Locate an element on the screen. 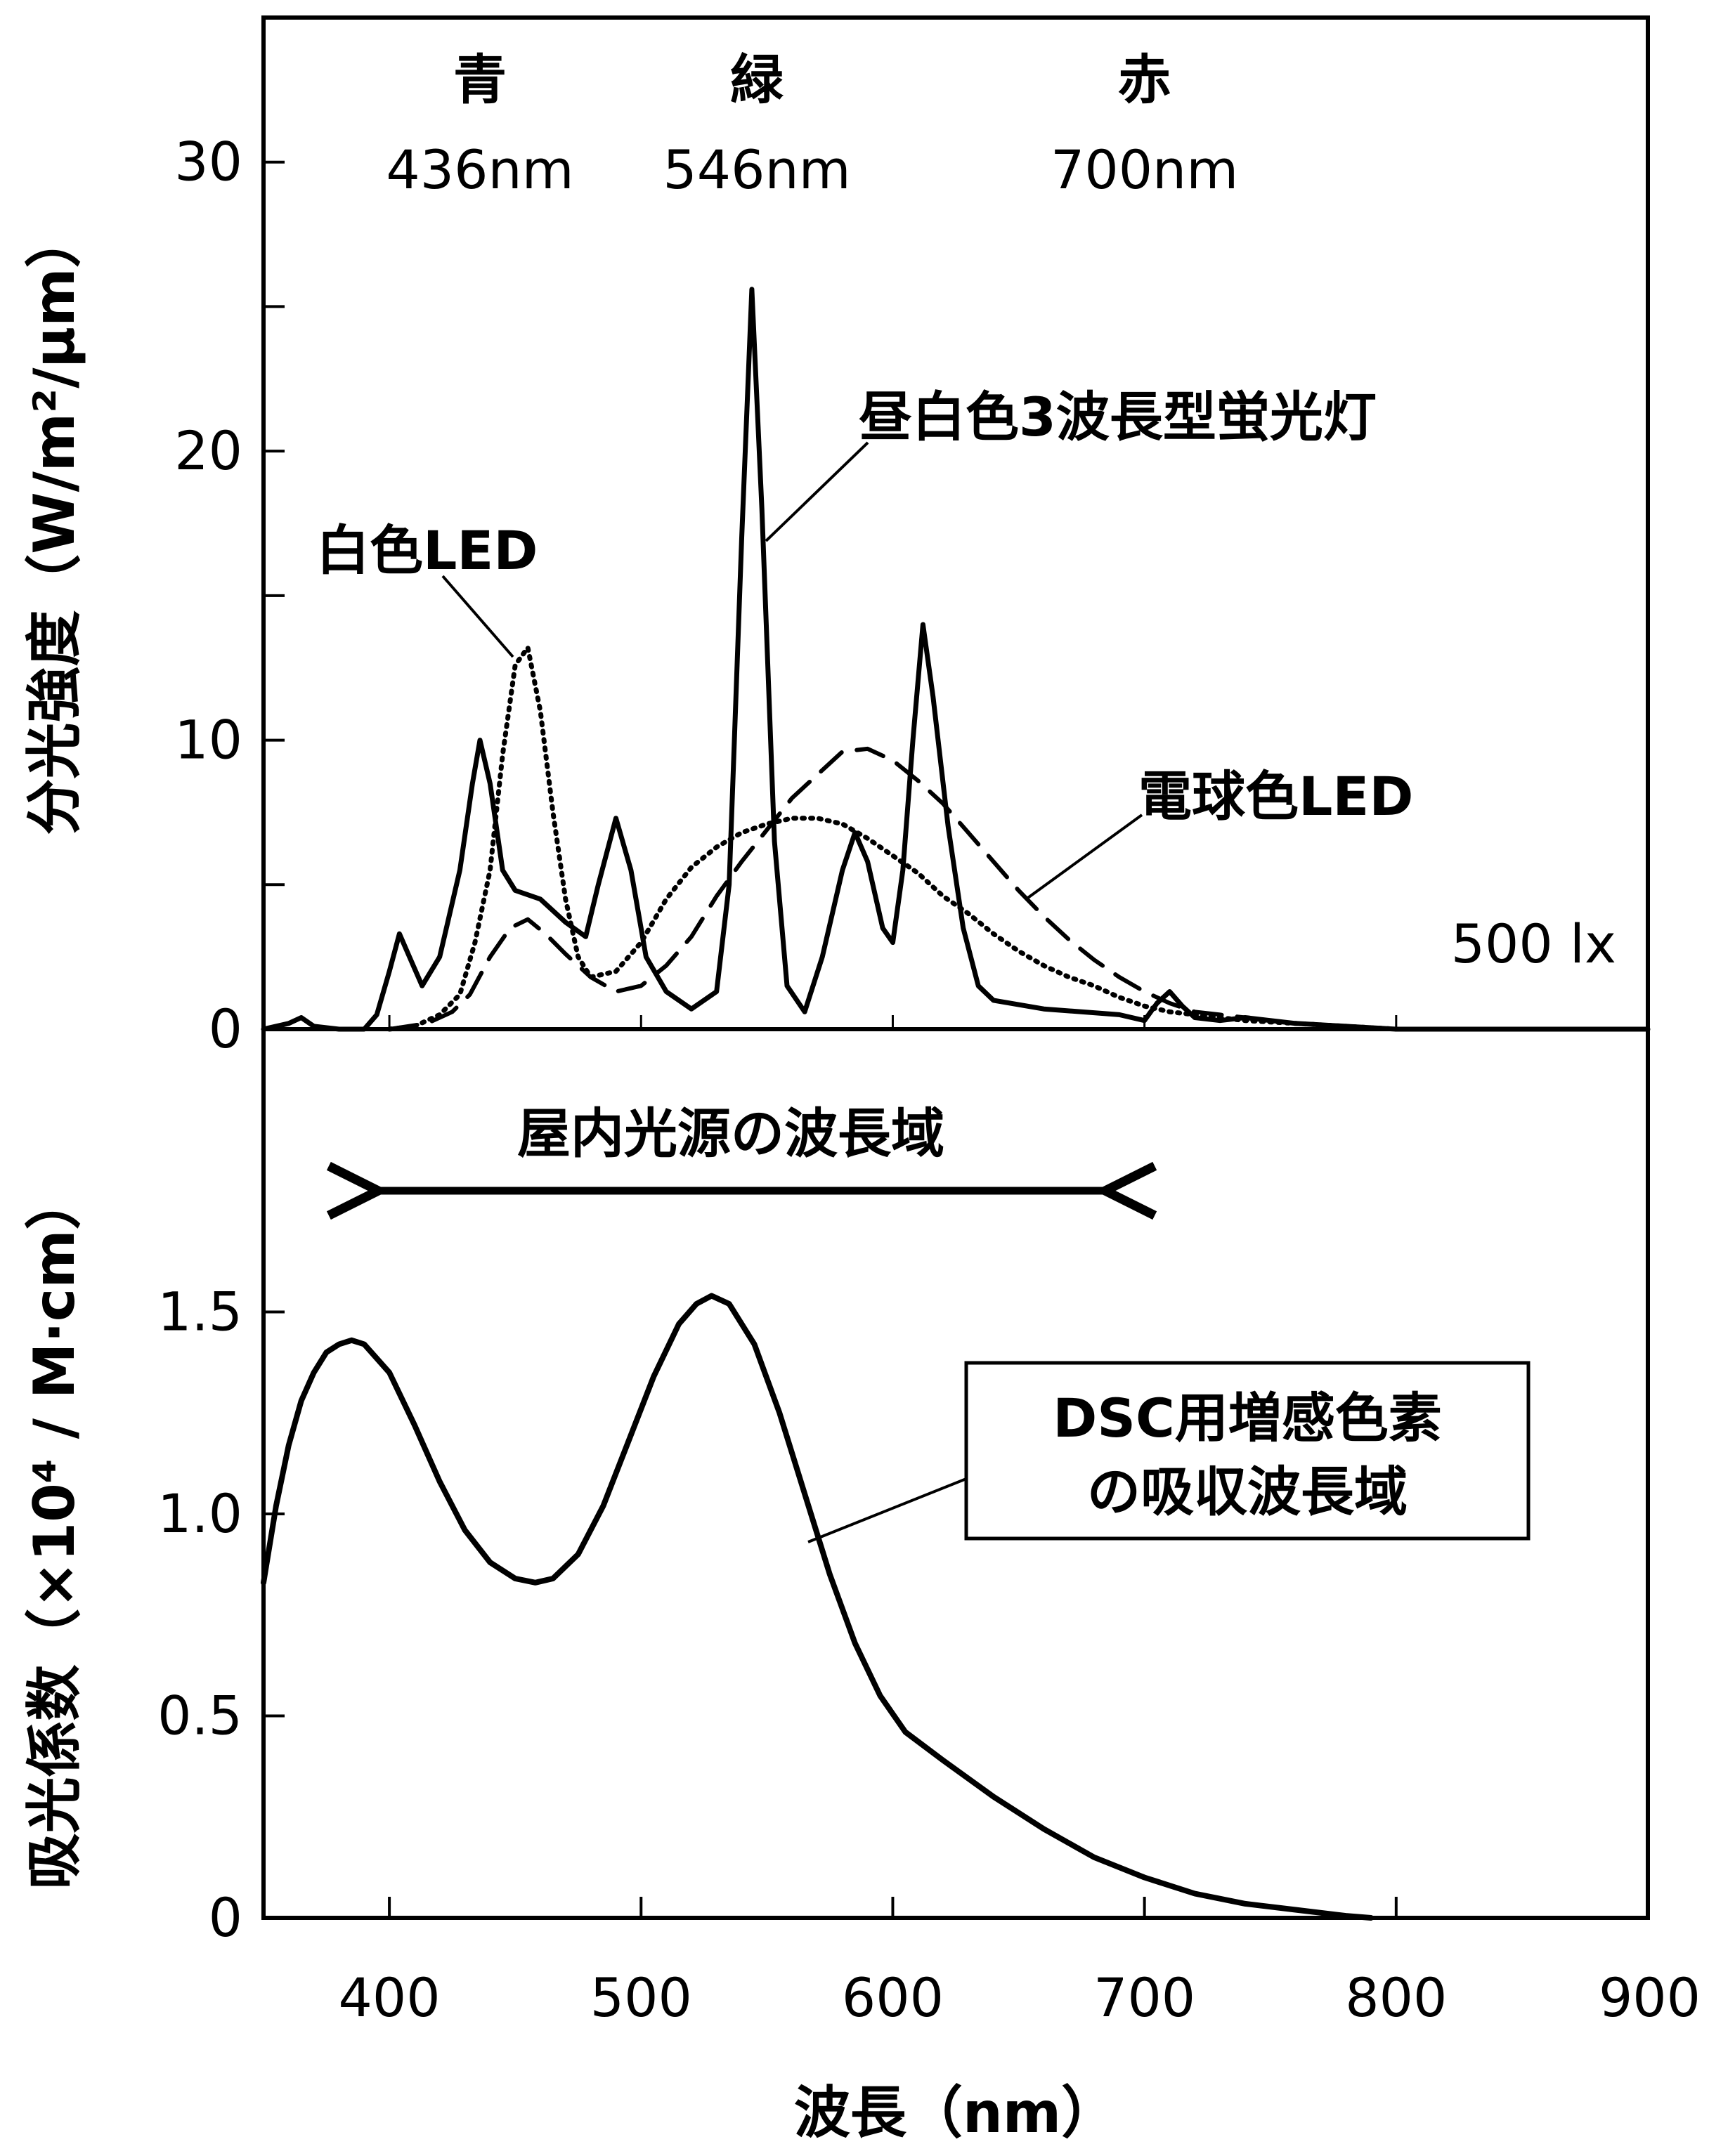 The image size is (1709, 2156). illuminance-note: 500 lx is located at coordinates (1534, 944).